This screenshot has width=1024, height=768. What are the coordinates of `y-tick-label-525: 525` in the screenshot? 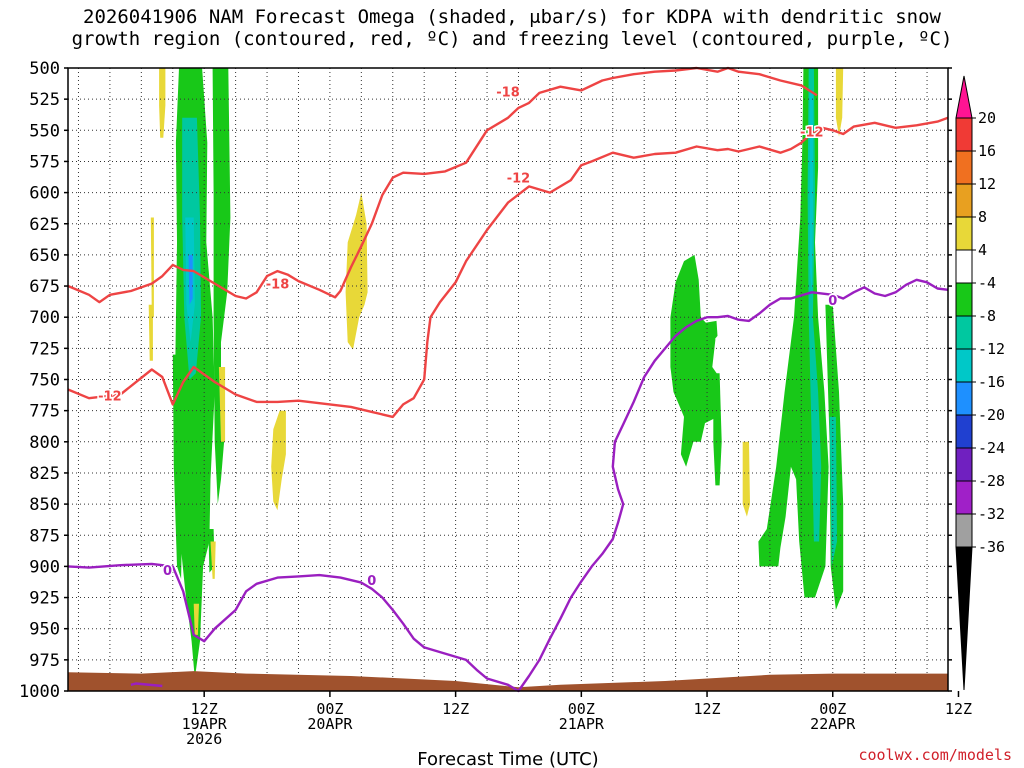 It's located at (44, 100).